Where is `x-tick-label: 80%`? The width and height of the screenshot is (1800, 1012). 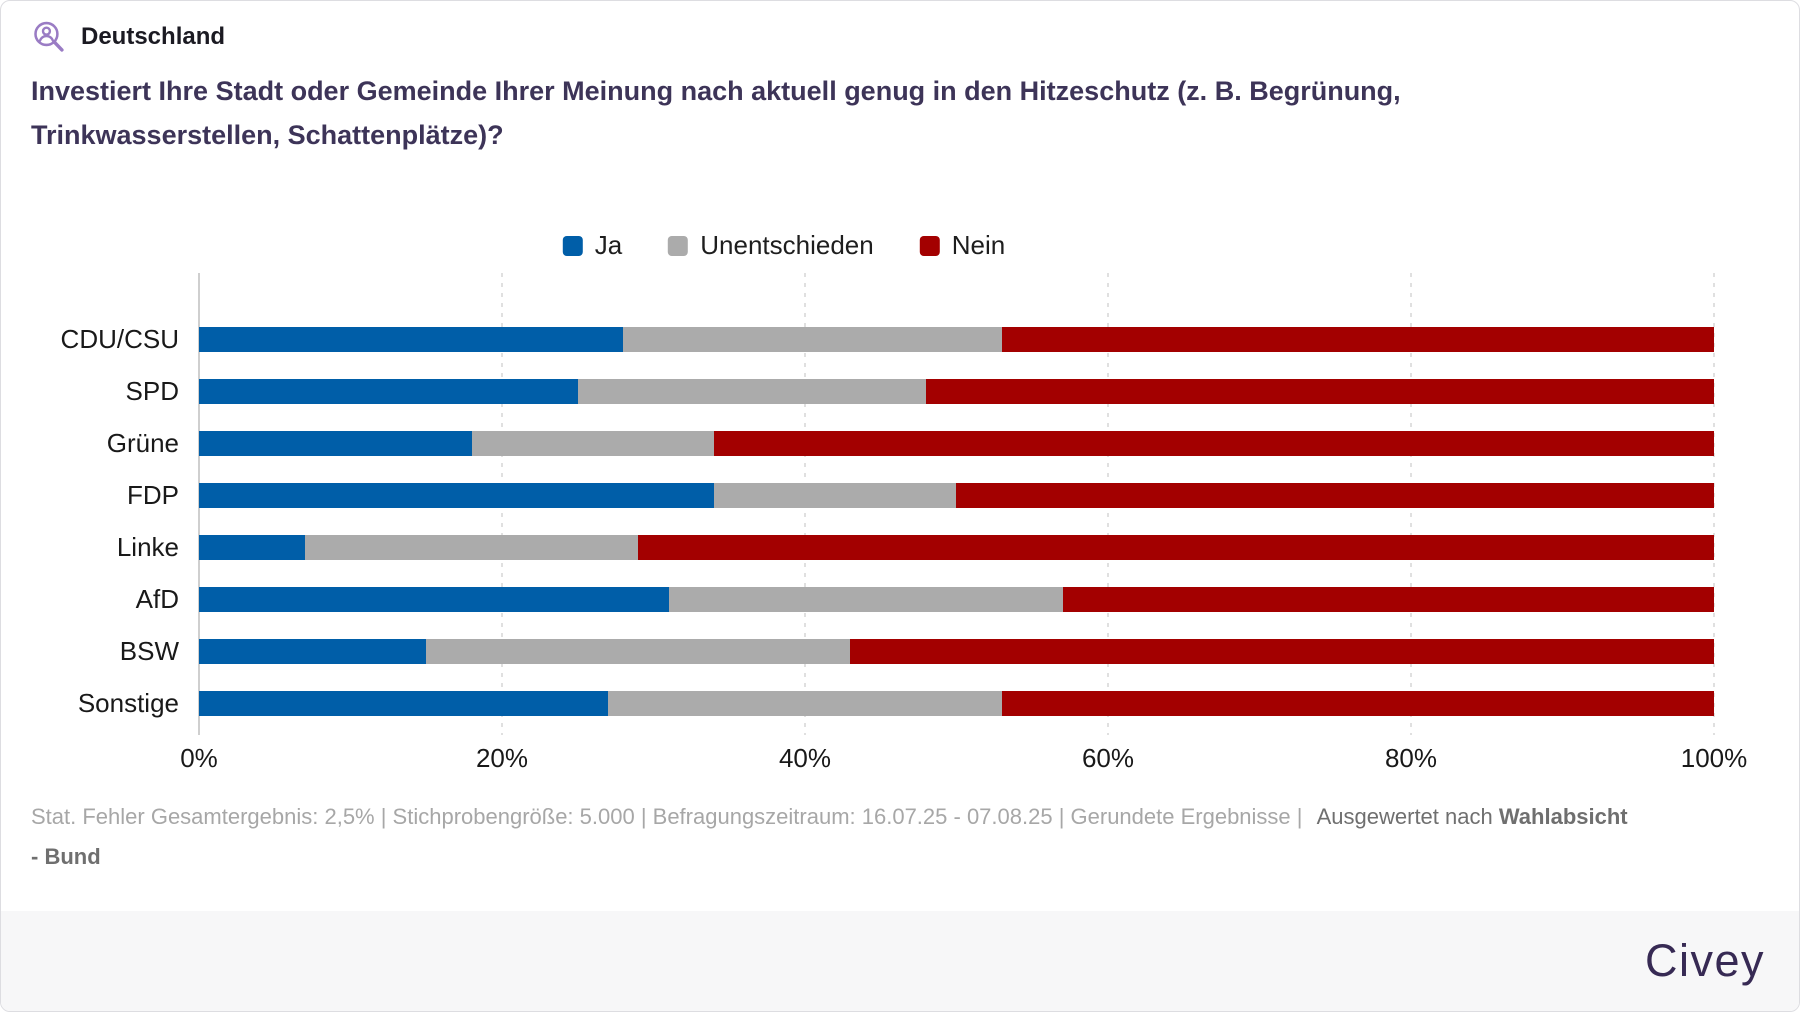 x-tick-label: 80% is located at coordinates (1411, 758).